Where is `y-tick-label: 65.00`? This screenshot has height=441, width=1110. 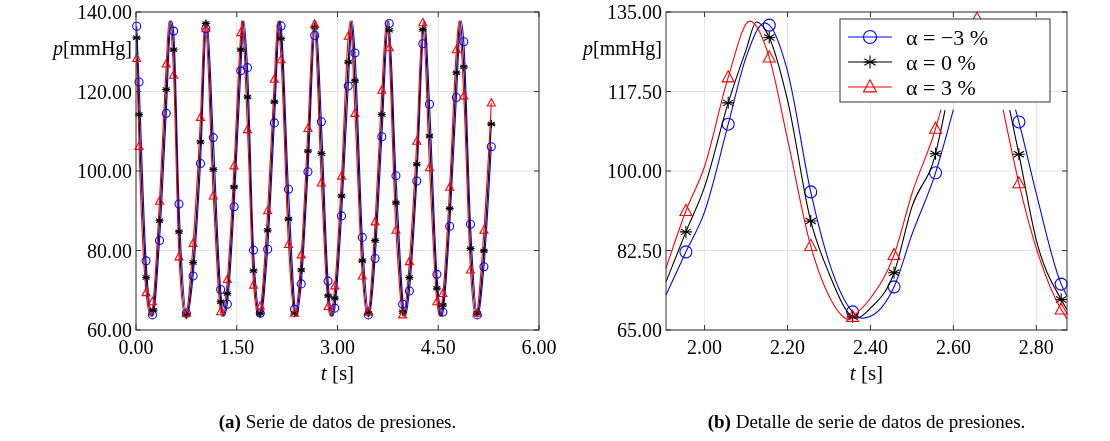 y-tick-label: 65.00 is located at coordinates (639, 330).